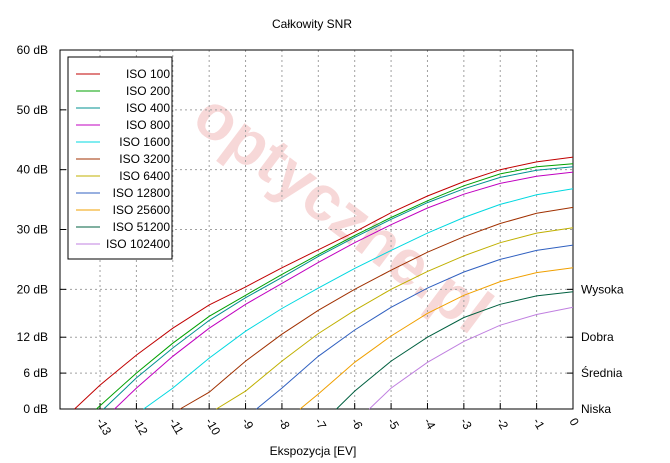 The image size is (670, 463). I want to click on legend-label: ISO 25600, so click(142, 210).